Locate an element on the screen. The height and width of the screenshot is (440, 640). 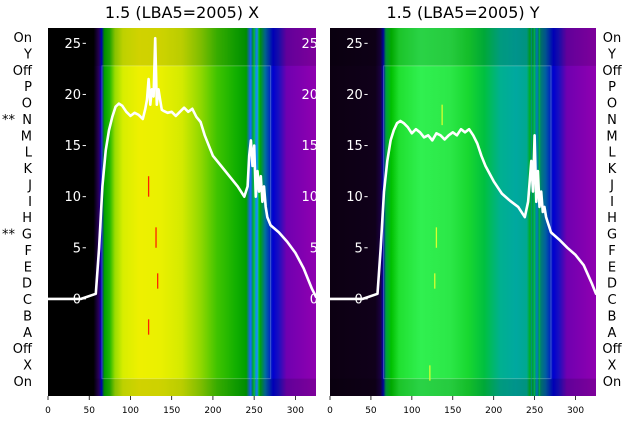
y-tick-label-overlap: 25 is located at coordinates (309, 44).